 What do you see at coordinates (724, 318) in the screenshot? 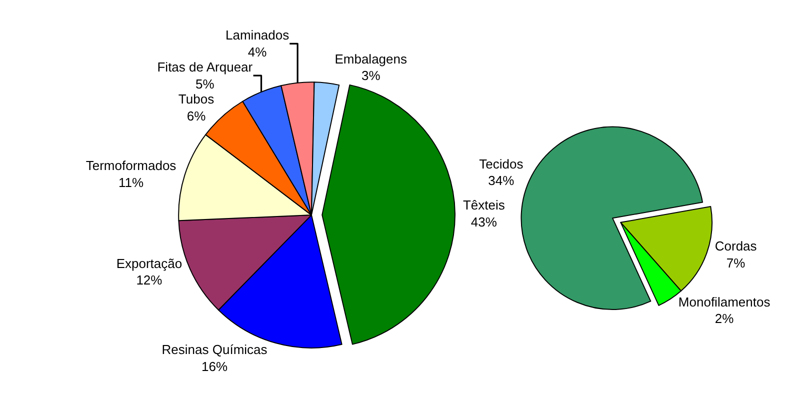
I see `data-label: 2%` at bounding box center [724, 318].